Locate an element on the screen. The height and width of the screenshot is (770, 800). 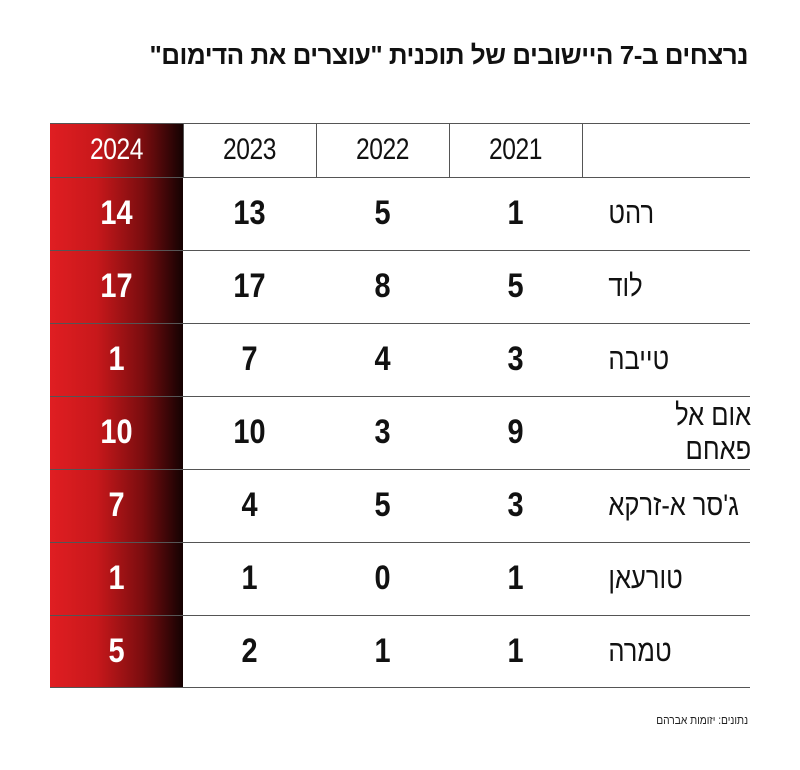
value-cell-2023: 13 is located at coordinates (249, 213).